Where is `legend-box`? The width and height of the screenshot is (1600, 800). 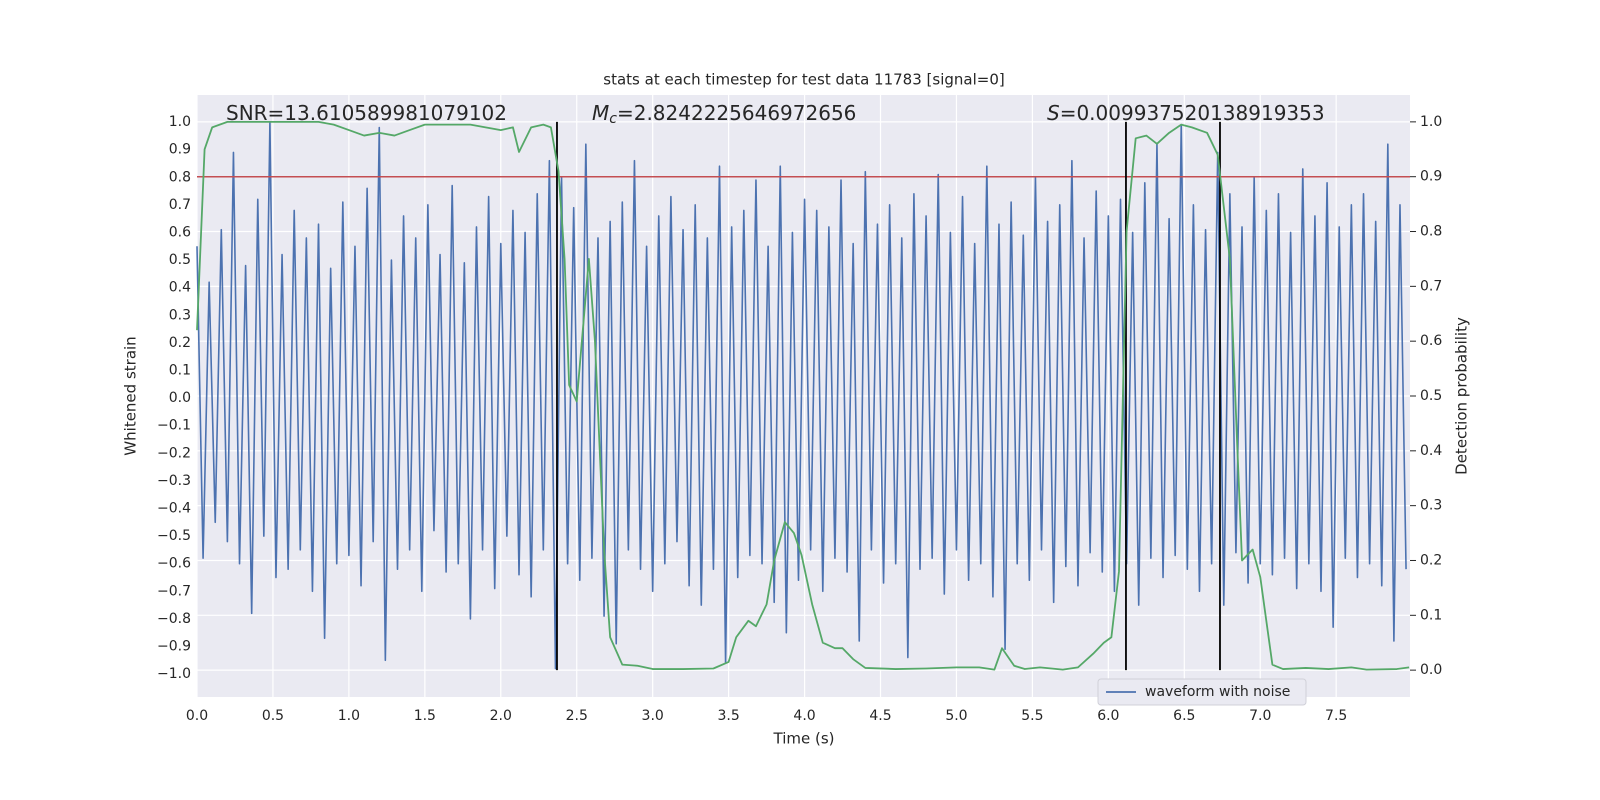
legend-box is located at coordinates (1202, 692).